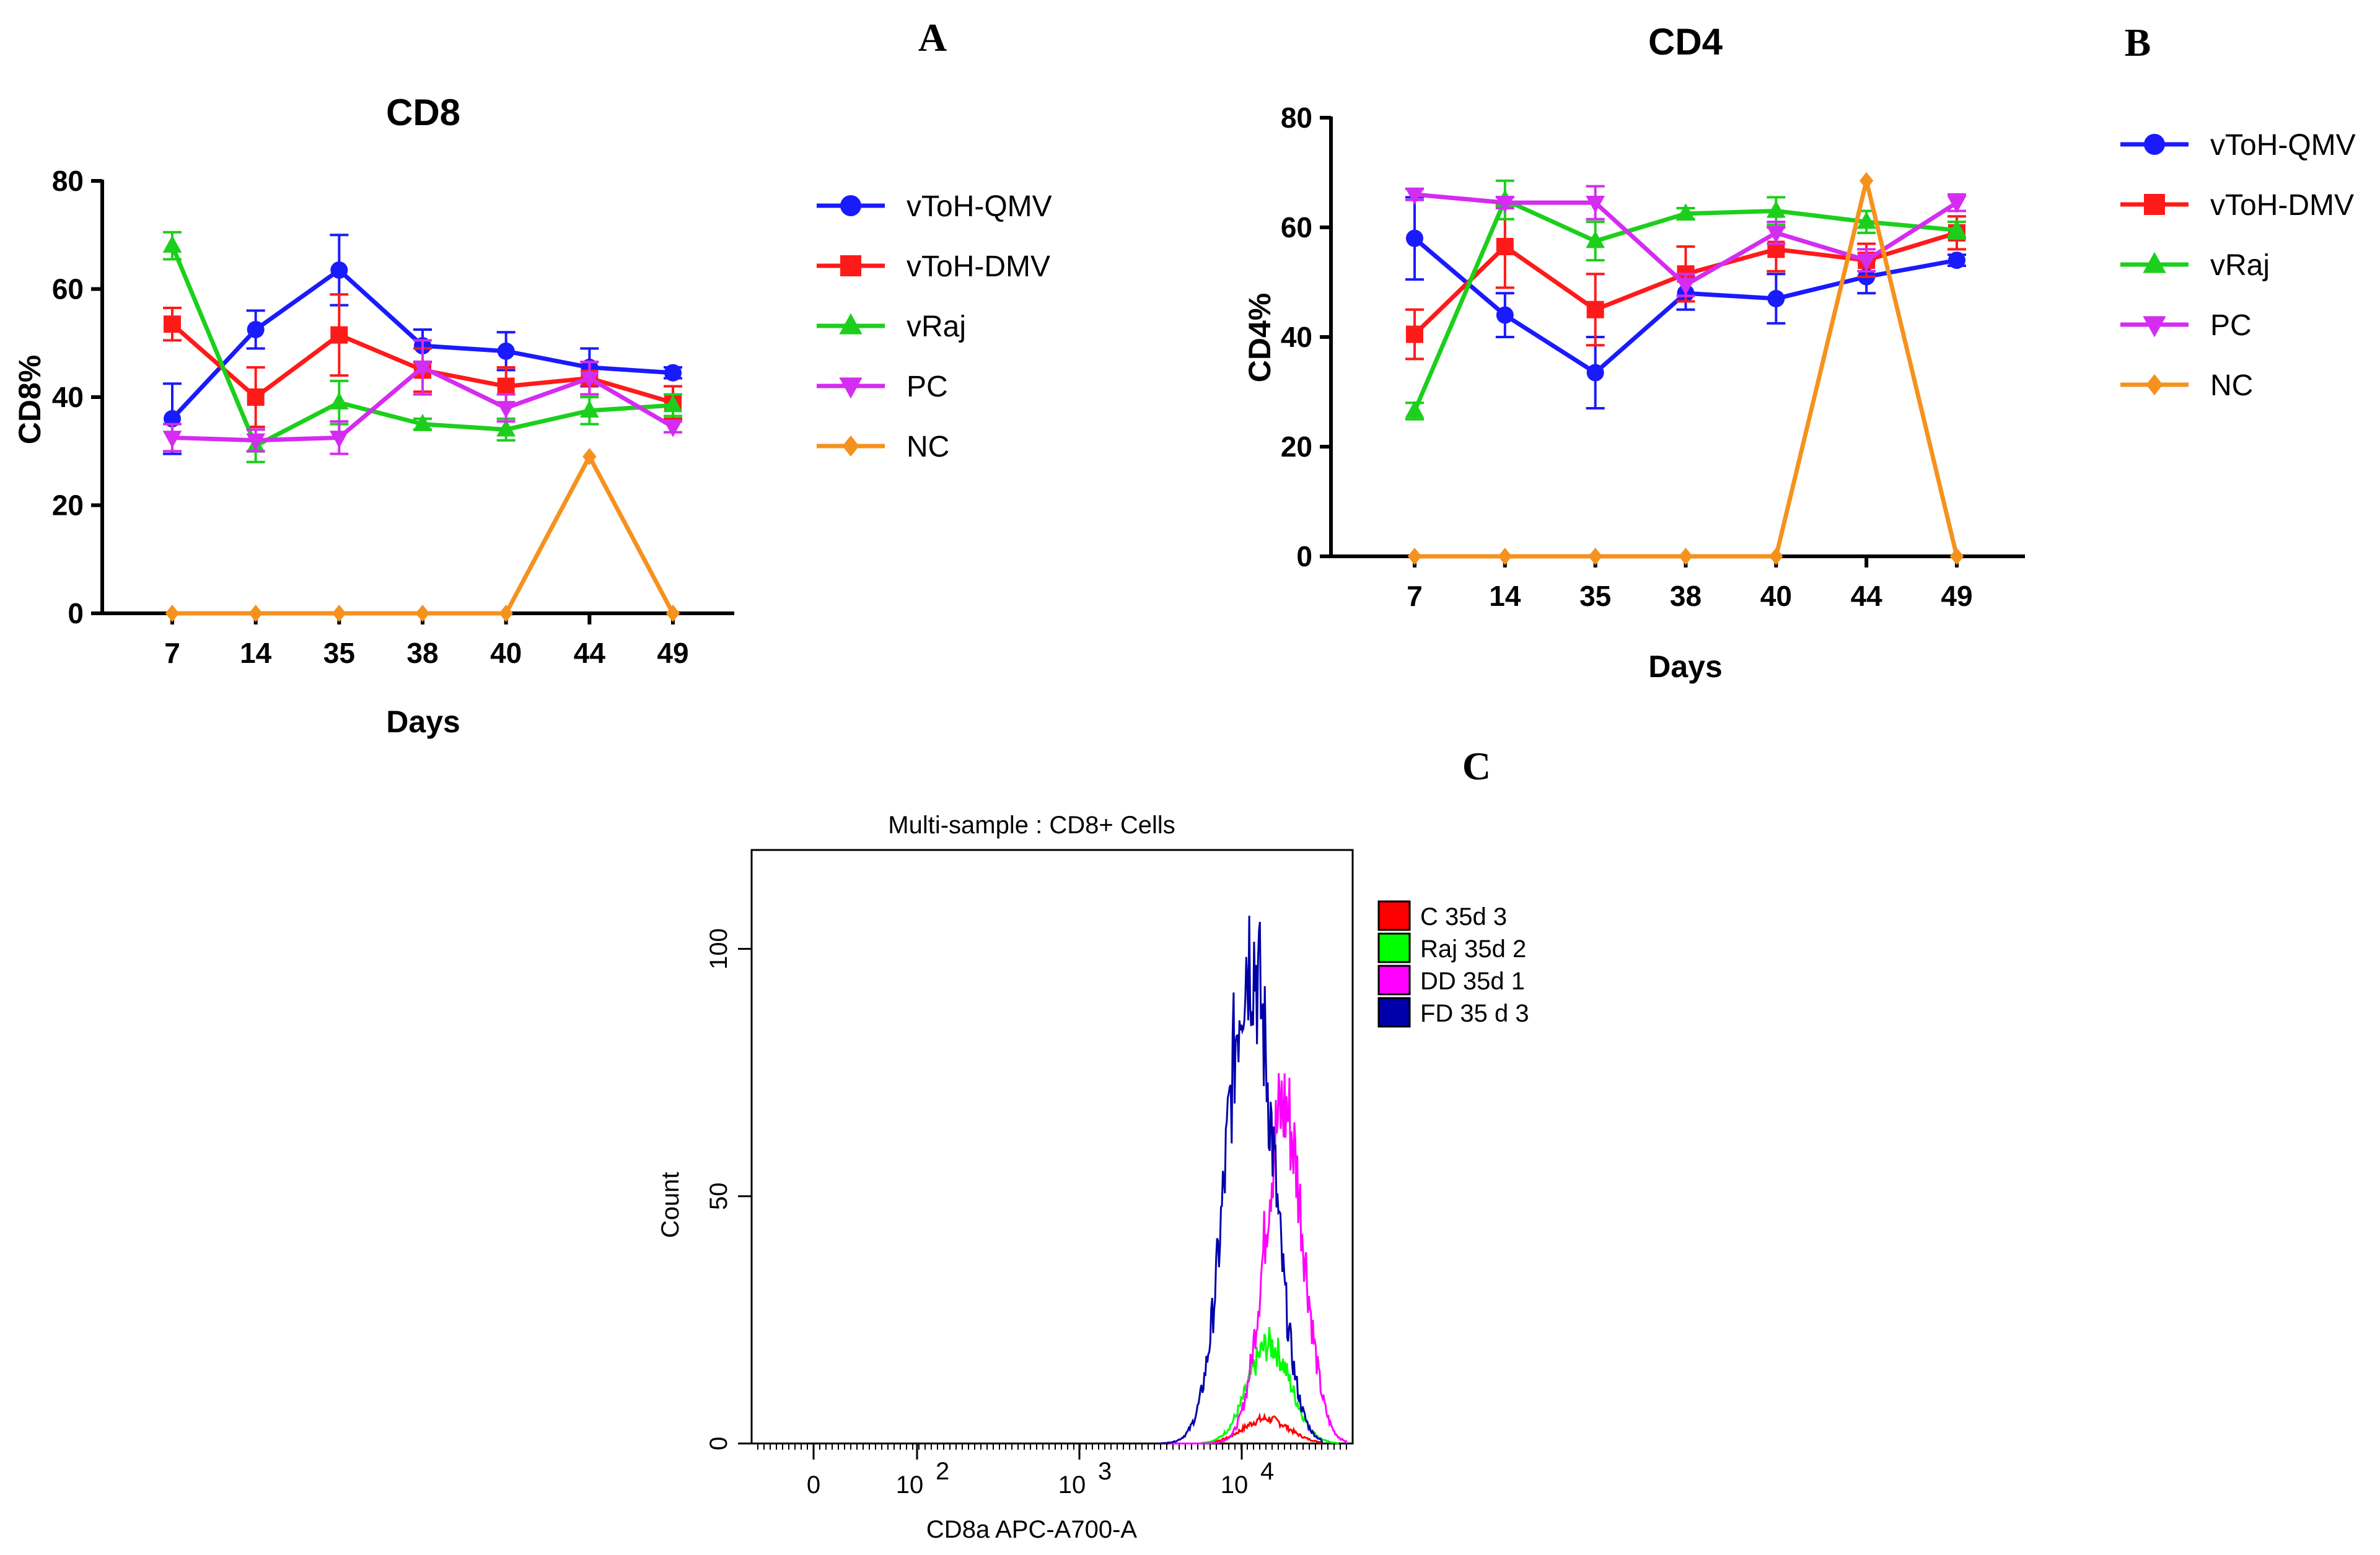 The image size is (2380, 1555). Describe the element at coordinates (942, 1472) in the screenshot. I see `x-tick-exponent: 2` at that location.